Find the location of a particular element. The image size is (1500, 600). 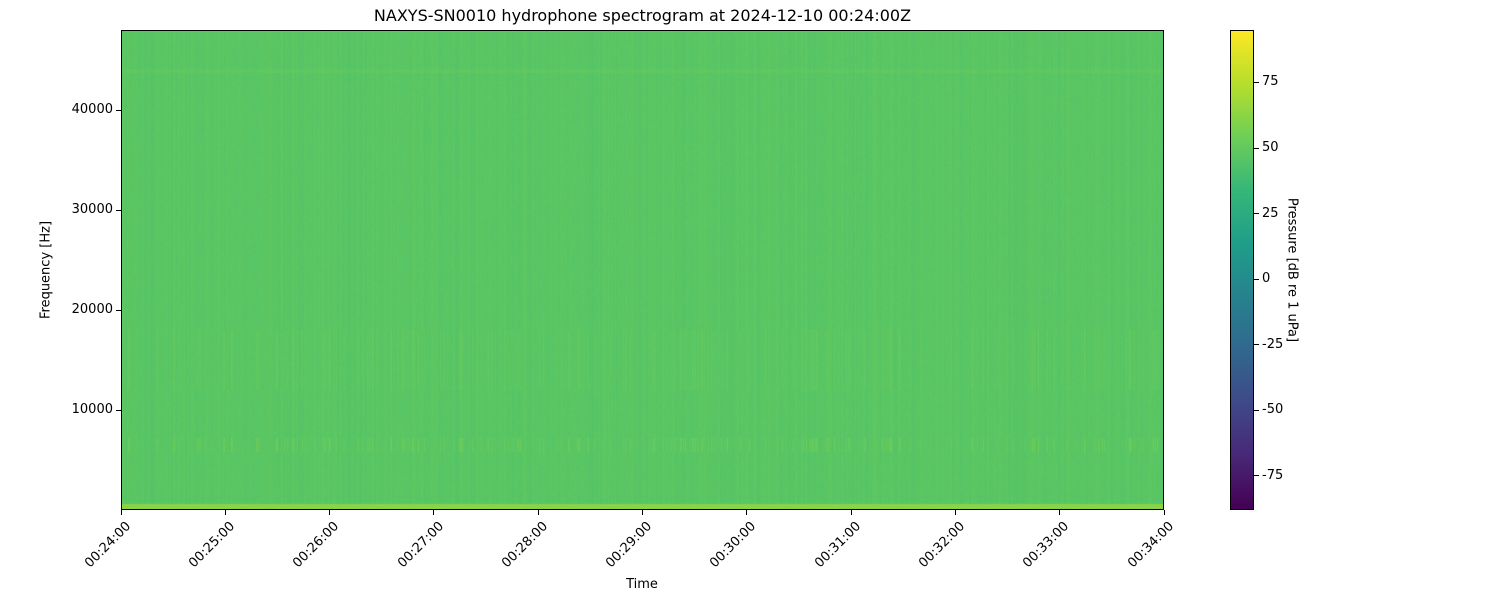

y-tick-label: 40000 is located at coordinates (92, 109).